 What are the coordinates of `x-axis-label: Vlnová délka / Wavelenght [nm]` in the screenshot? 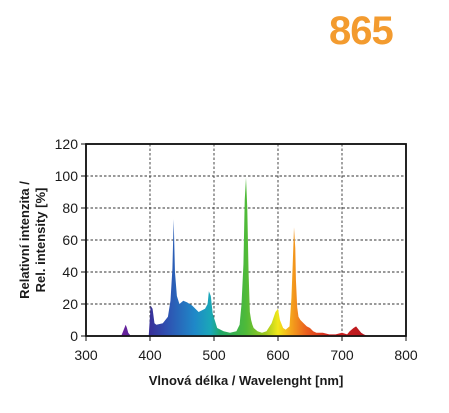 It's located at (246, 380).